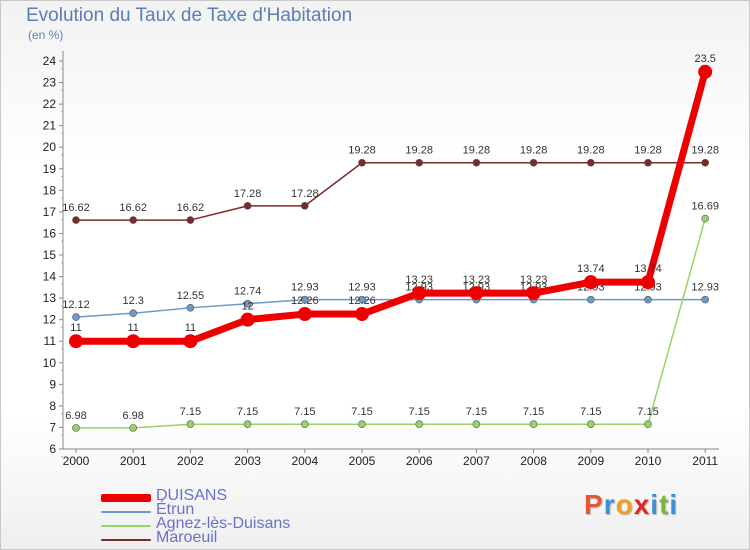 The image size is (750, 550). I want to click on data-label-duisans: 11, so click(75, 328).